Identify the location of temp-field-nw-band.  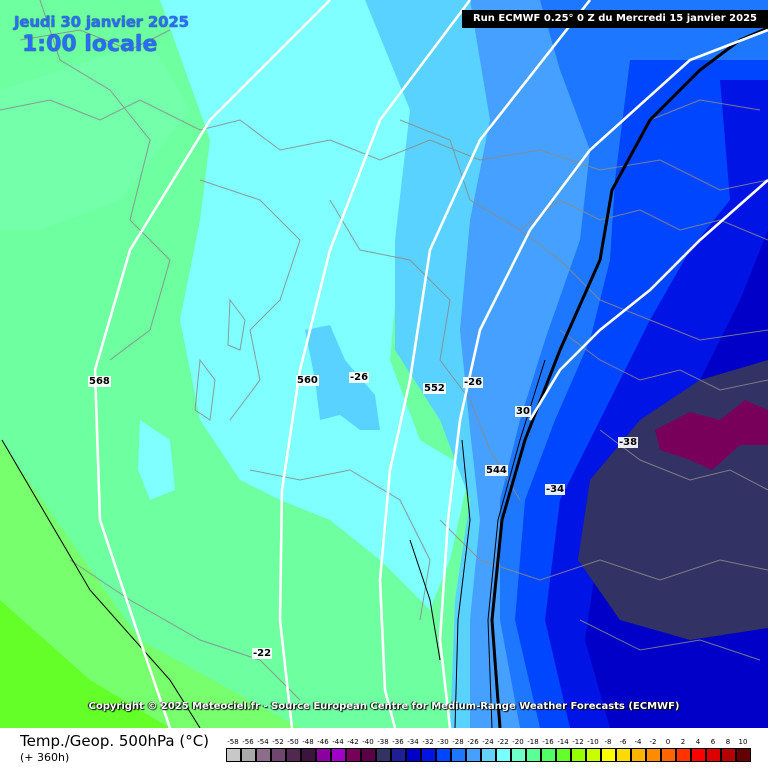
(95, 135).